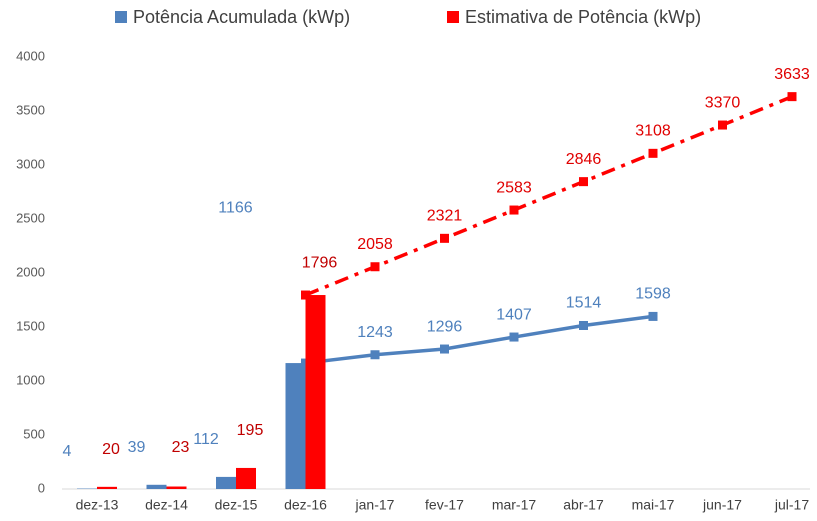 This screenshot has width=817, height=521. What do you see at coordinates (235, 207) in the screenshot?
I see `data-label: 1166` at bounding box center [235, 207].